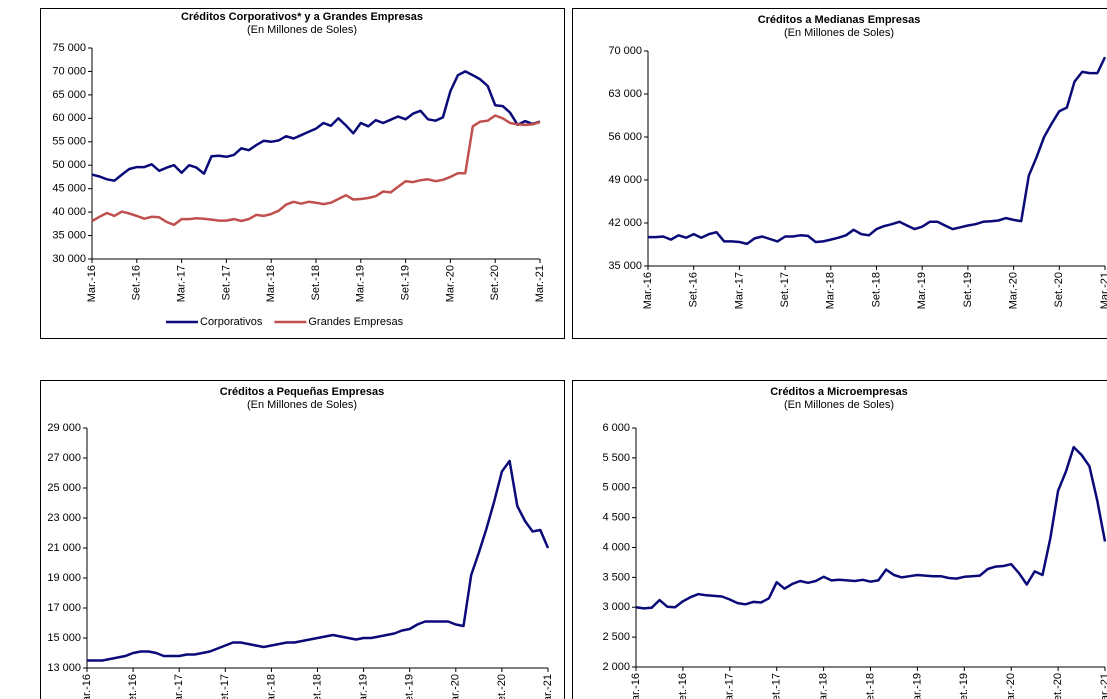  What do you see at coordinates (231, 322) in the screenshot?
I see `legend-label: Corporativos` at bounding box center [231, 322].